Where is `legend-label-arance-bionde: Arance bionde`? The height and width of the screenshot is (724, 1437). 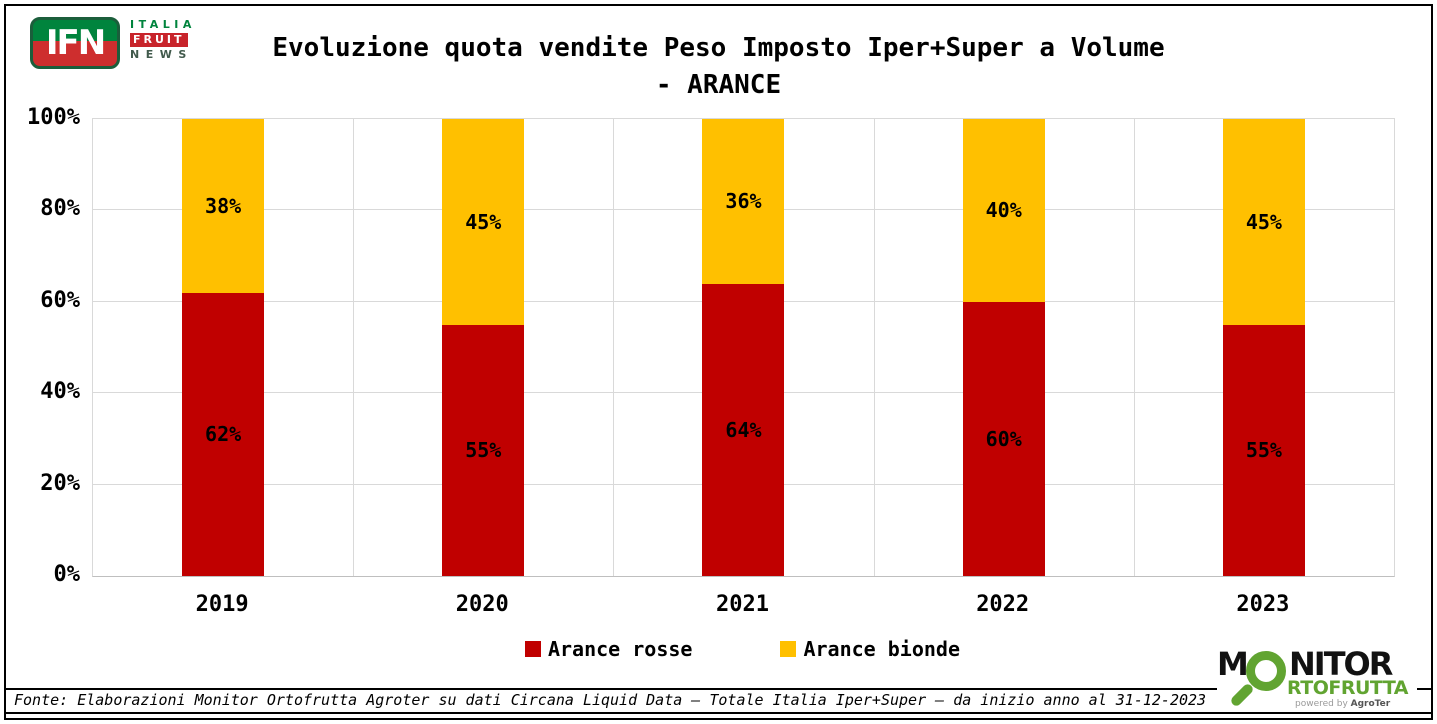 legend-label-arance-bionde: Arance bionde is located at coordinates (882, 649).